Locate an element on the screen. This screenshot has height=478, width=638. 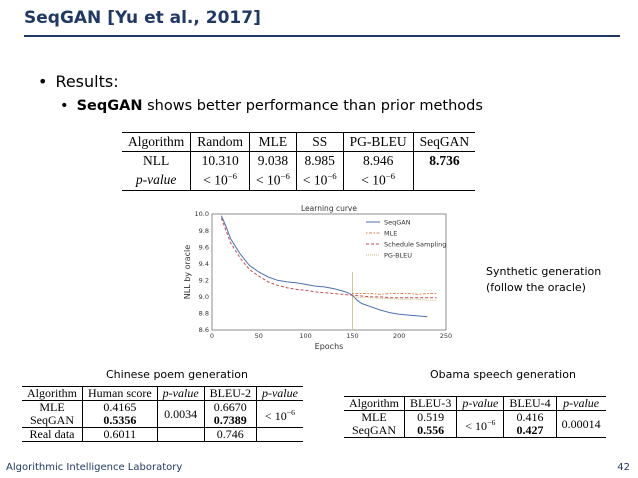
table-cell: 10.310 is located at coordinates (220, 160).